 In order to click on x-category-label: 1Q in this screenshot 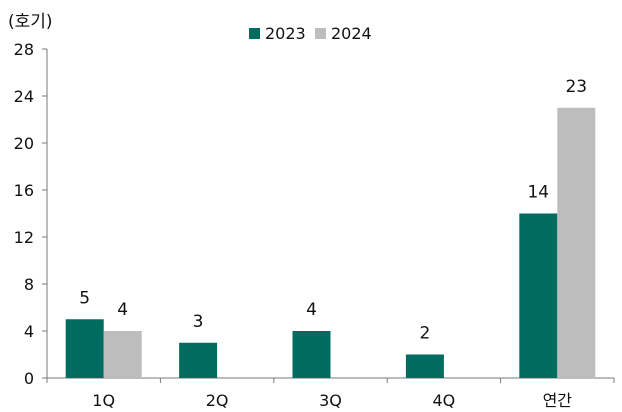, I will do `click(103, 400)`.